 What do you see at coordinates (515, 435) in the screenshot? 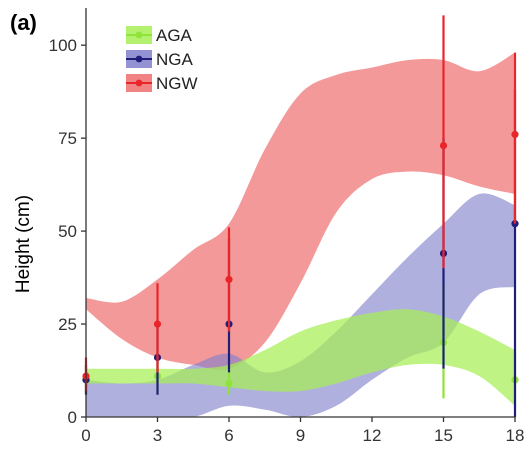
I see `x-tick-label-18: 18` at bounding box center [515, 435].